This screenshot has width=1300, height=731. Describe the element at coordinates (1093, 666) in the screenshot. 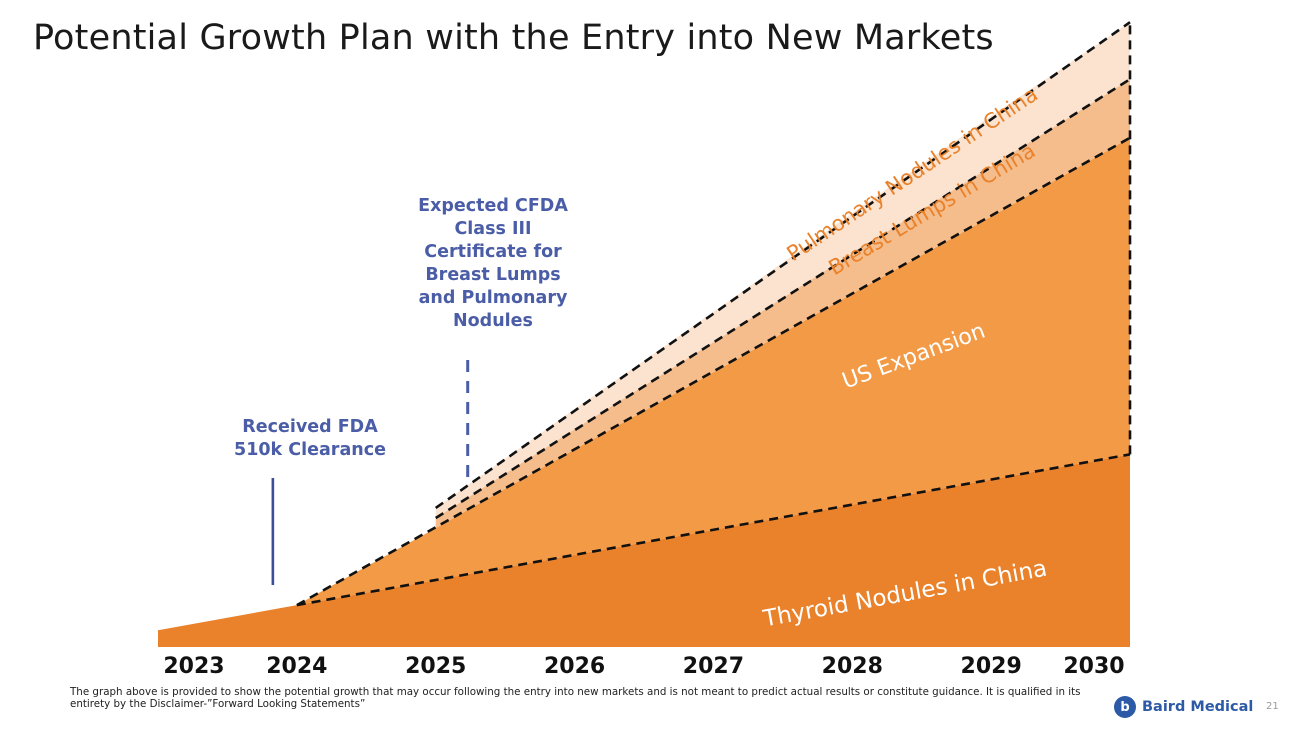

I see `x-tick-label: 2030` at that location.